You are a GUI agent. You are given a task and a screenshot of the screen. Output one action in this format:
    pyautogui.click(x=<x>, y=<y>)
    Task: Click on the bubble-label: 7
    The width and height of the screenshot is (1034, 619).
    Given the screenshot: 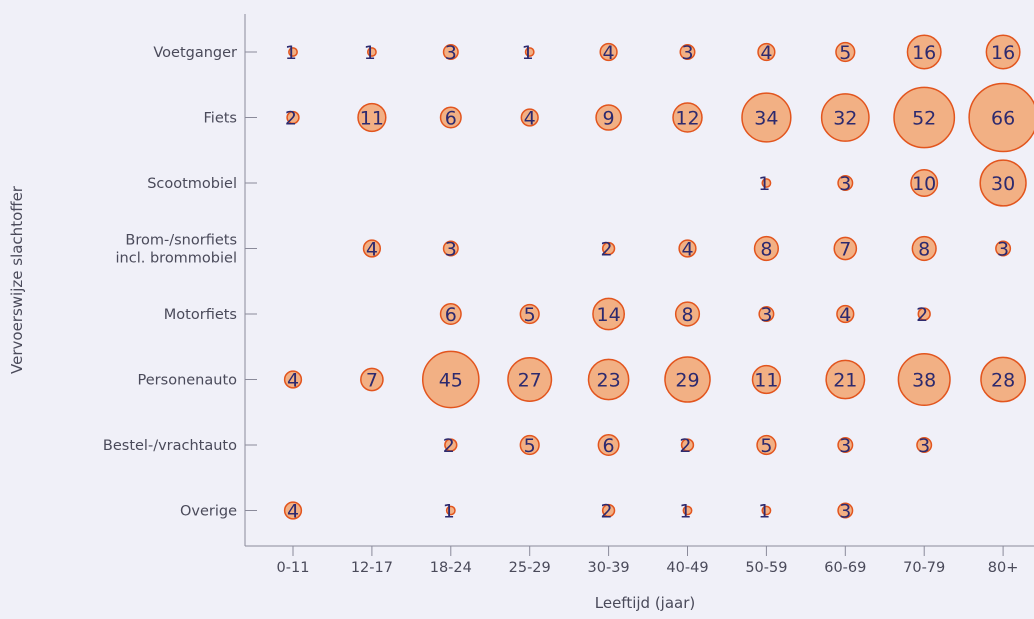 What is the action you would take?
    pyautogui.click(x=845, y=250)
    